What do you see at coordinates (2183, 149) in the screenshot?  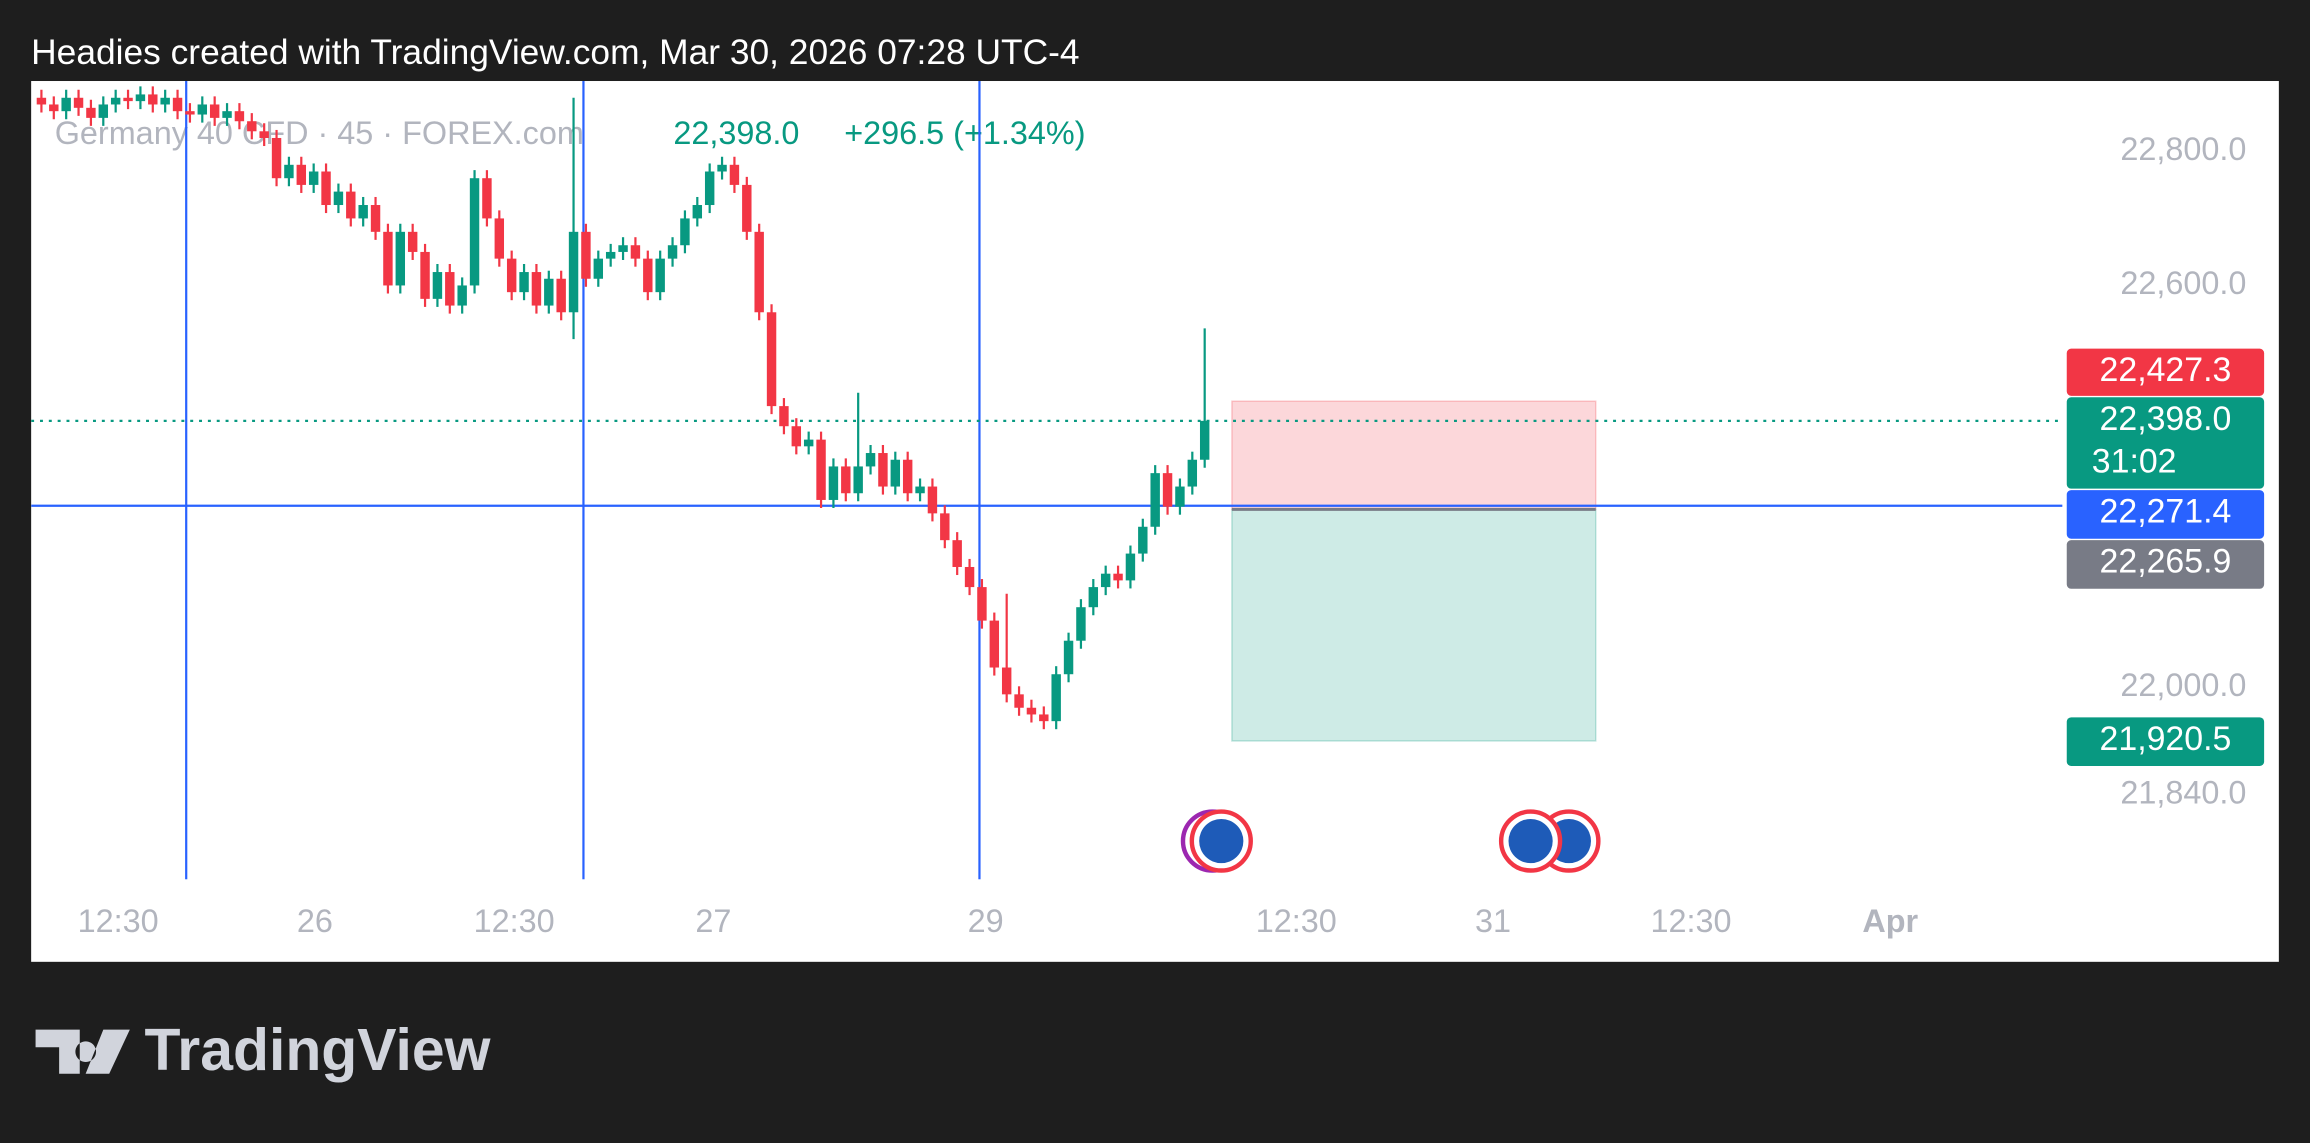 I see `y-tick-label: 22,800.0` at bounding box center [2183, 149].